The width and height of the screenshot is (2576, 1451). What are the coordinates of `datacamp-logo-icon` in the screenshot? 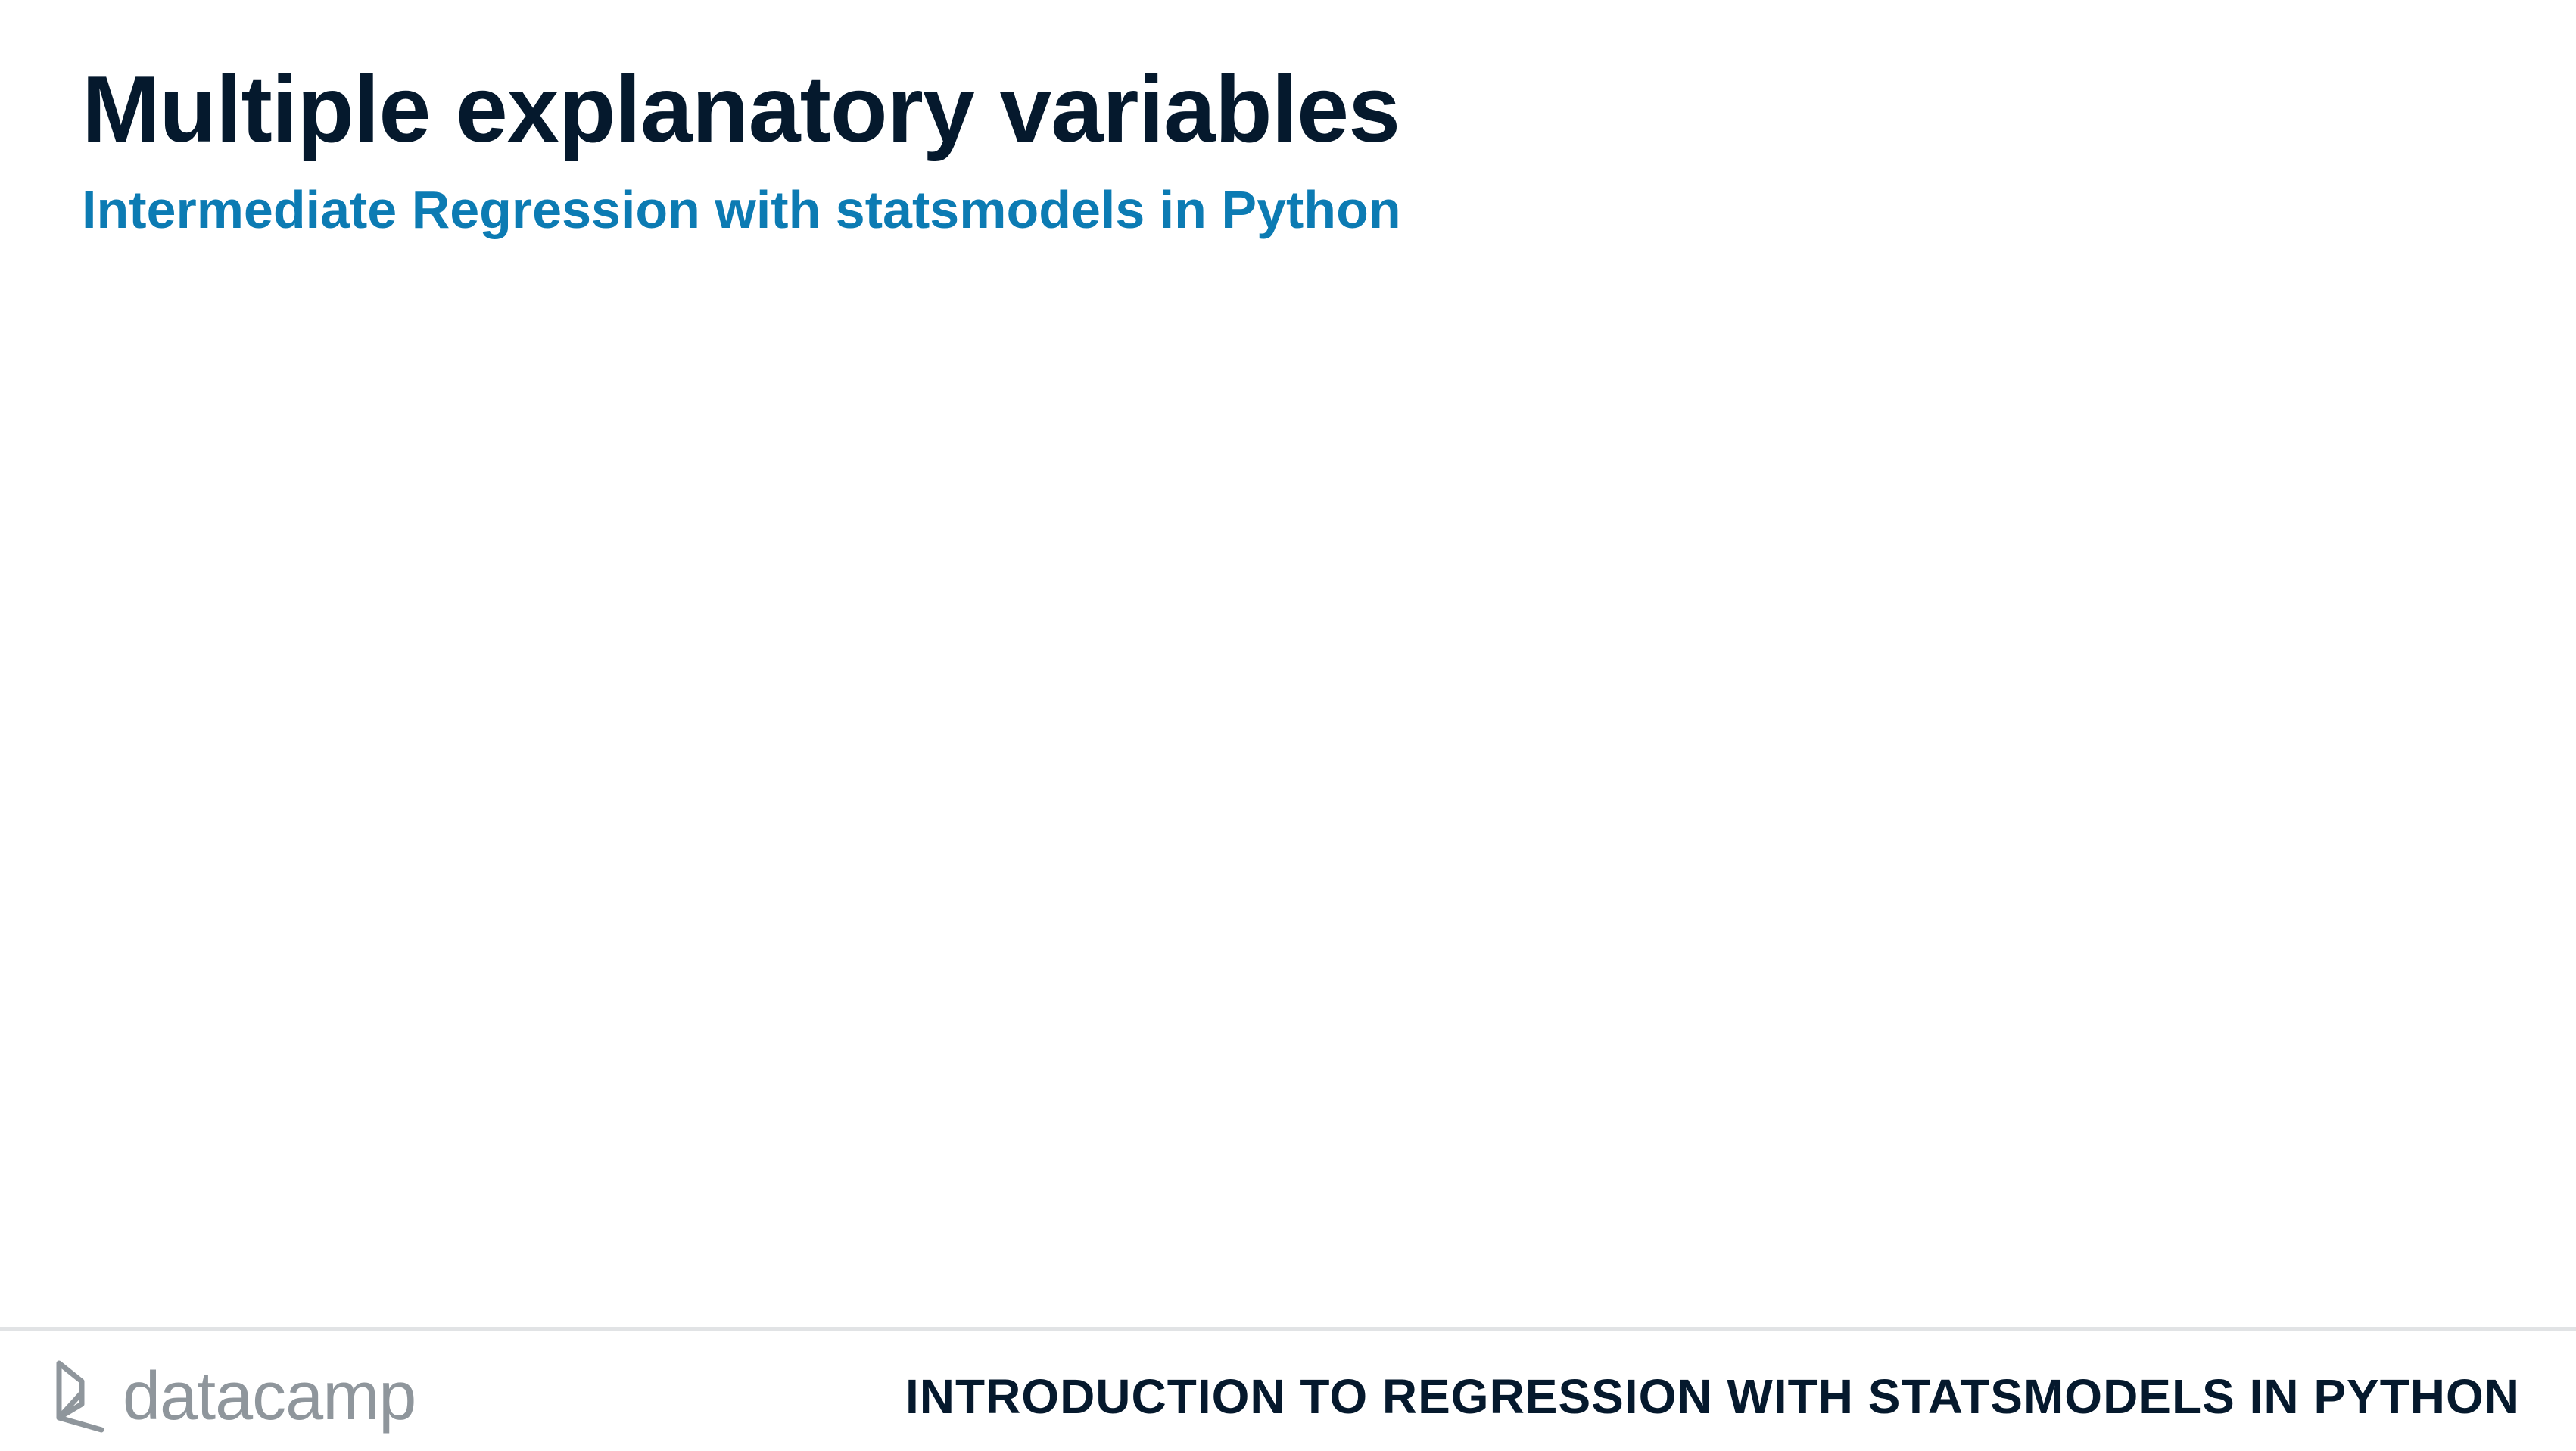 It's located at (80, 1396).